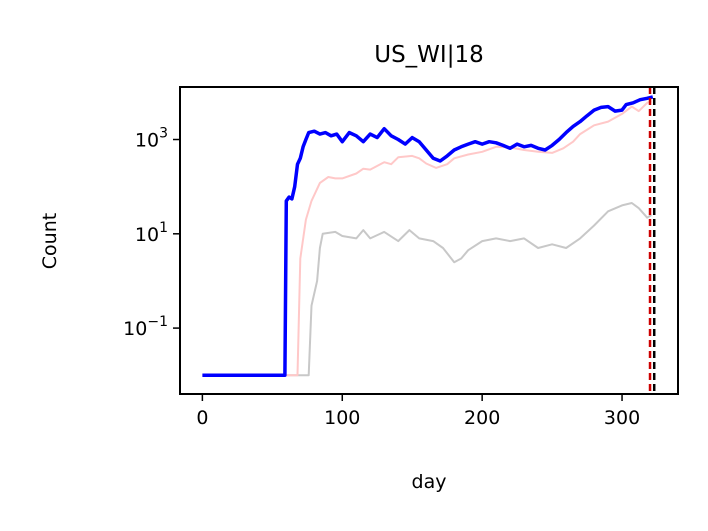 The height and width of the screenshot is (531, 708). What do you see at coordinates (652, 240) in the screenshot?
I see `reference-lines` at bounding box center [652, 240].